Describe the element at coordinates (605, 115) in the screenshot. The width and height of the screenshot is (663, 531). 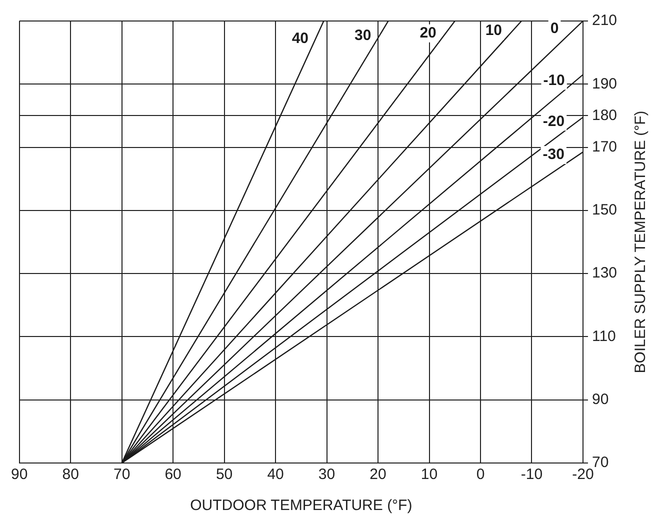
I see `y-tick-label: 180` at that location.